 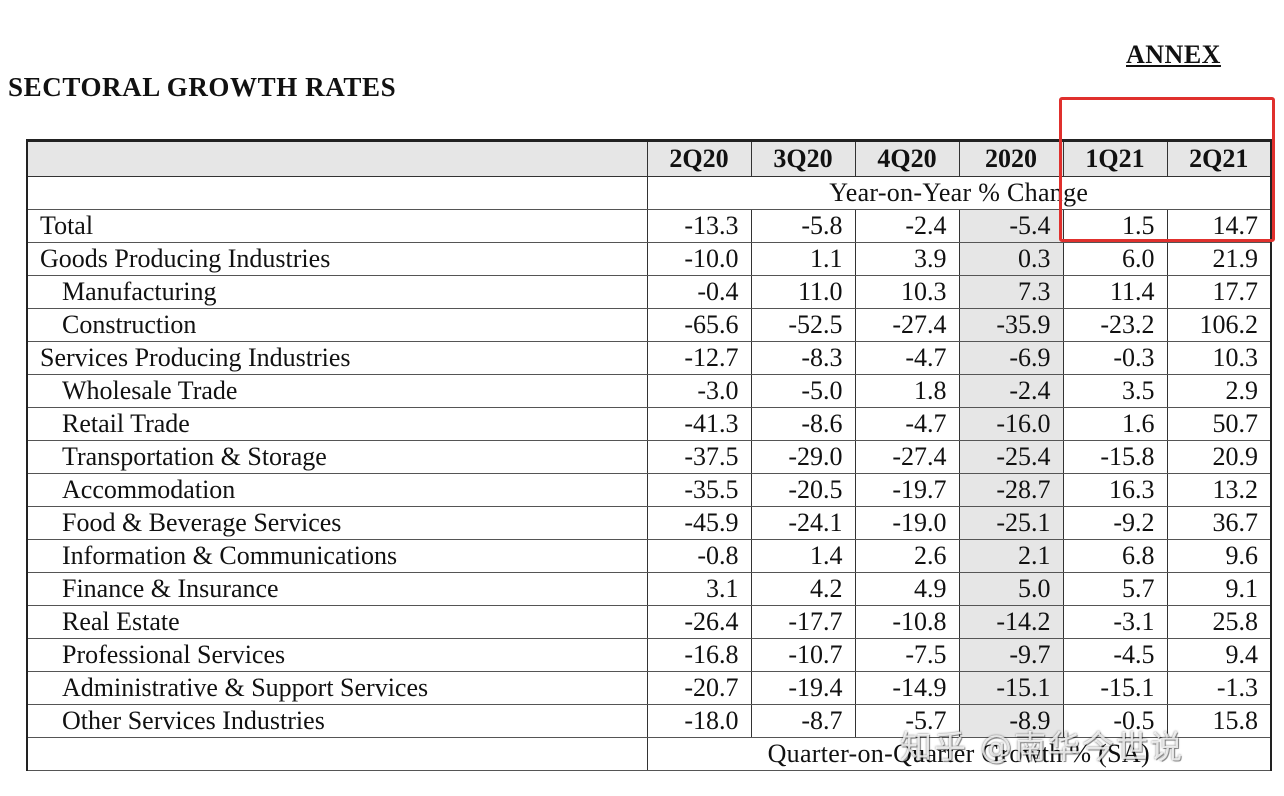 I want to click on value-cell: -28.7, so click(x=1011, y=490).